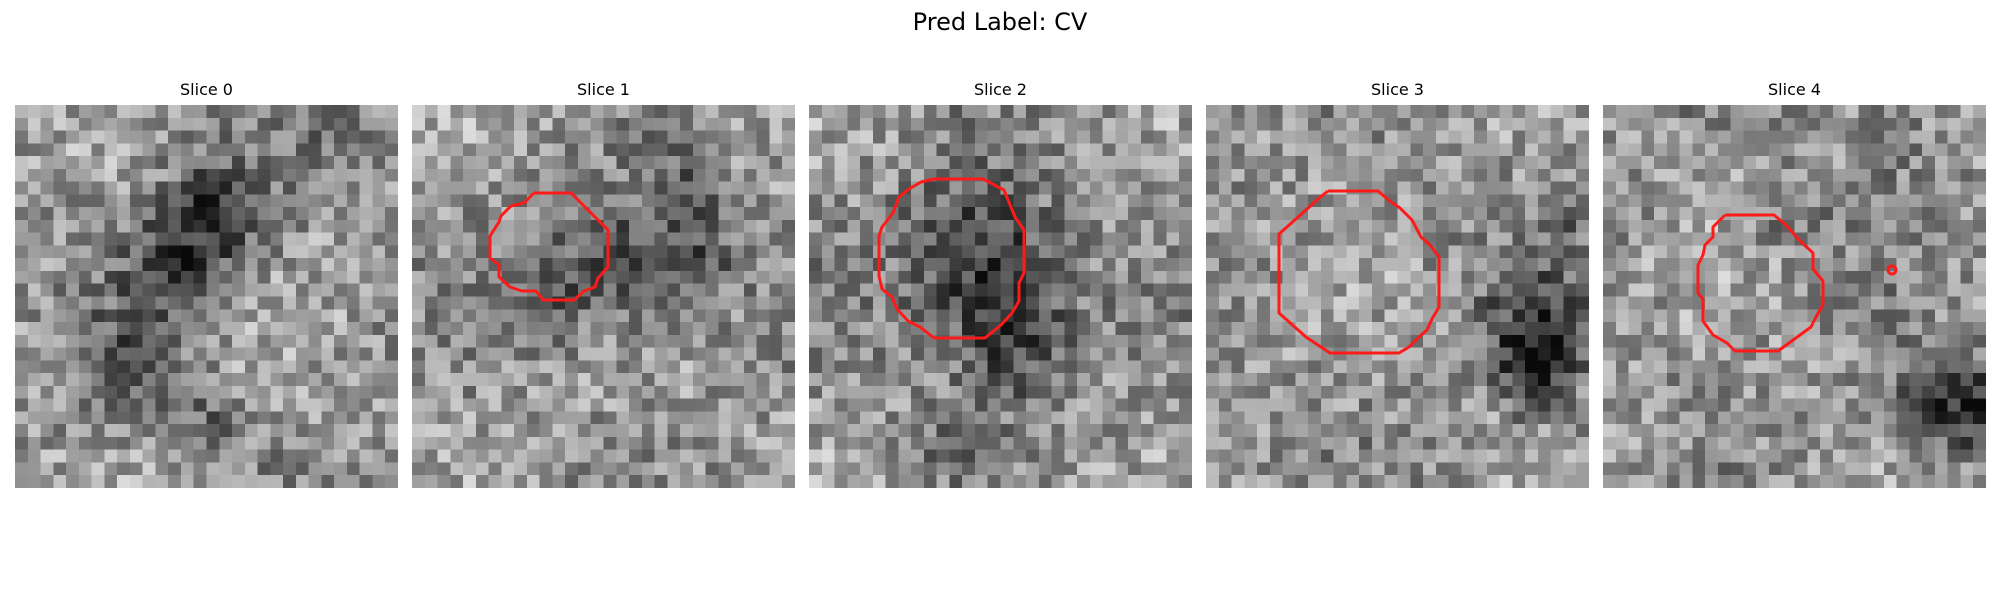  I want to click on figure-title: Pred Label: CV, so click(1000, 22).